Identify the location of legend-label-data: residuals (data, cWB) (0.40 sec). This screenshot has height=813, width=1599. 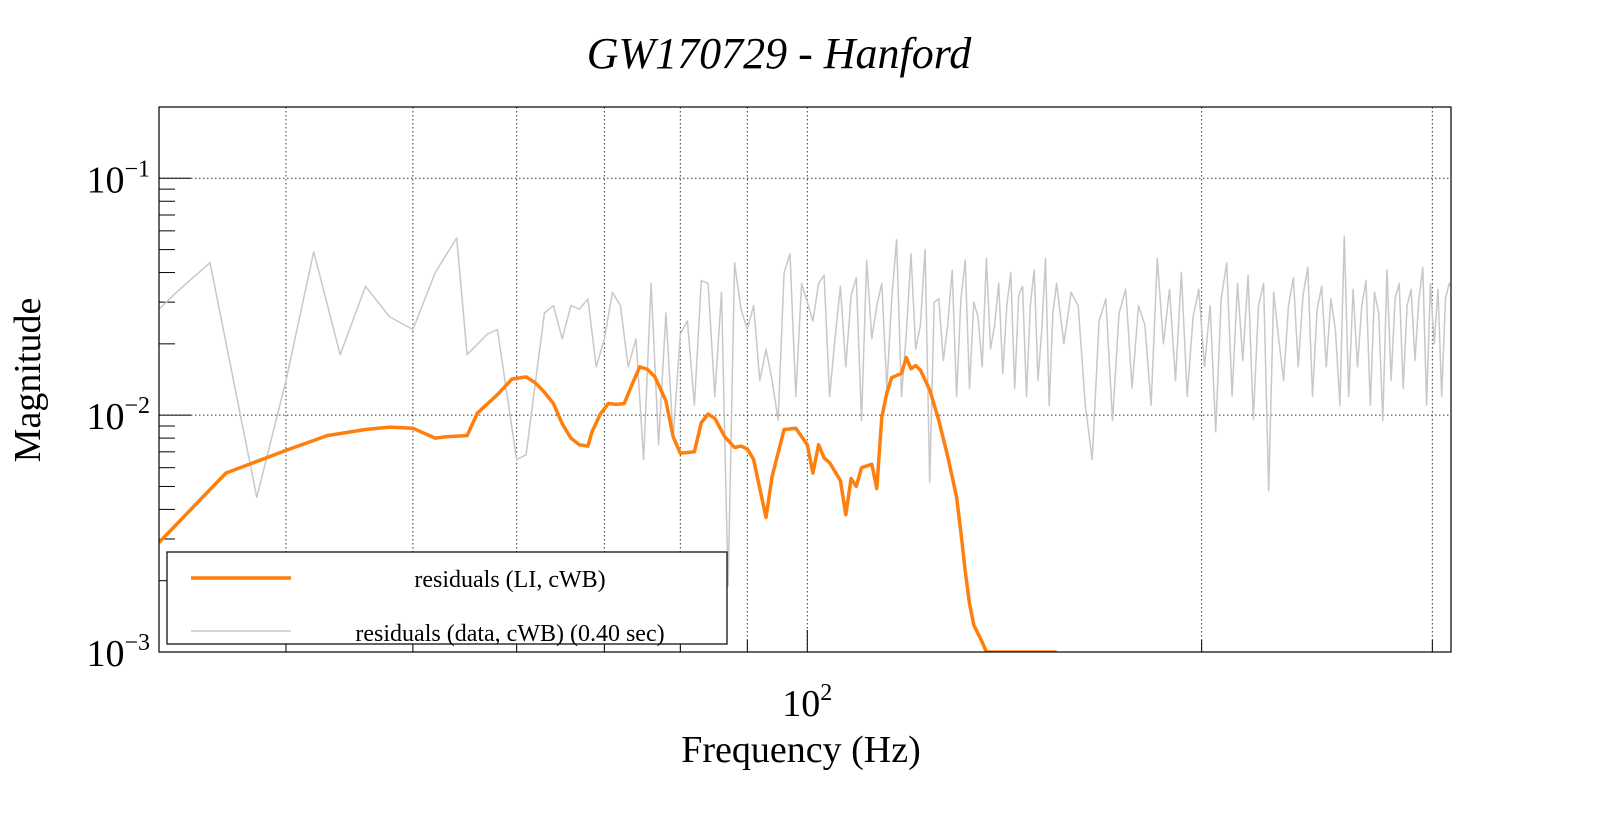
(509, 634).